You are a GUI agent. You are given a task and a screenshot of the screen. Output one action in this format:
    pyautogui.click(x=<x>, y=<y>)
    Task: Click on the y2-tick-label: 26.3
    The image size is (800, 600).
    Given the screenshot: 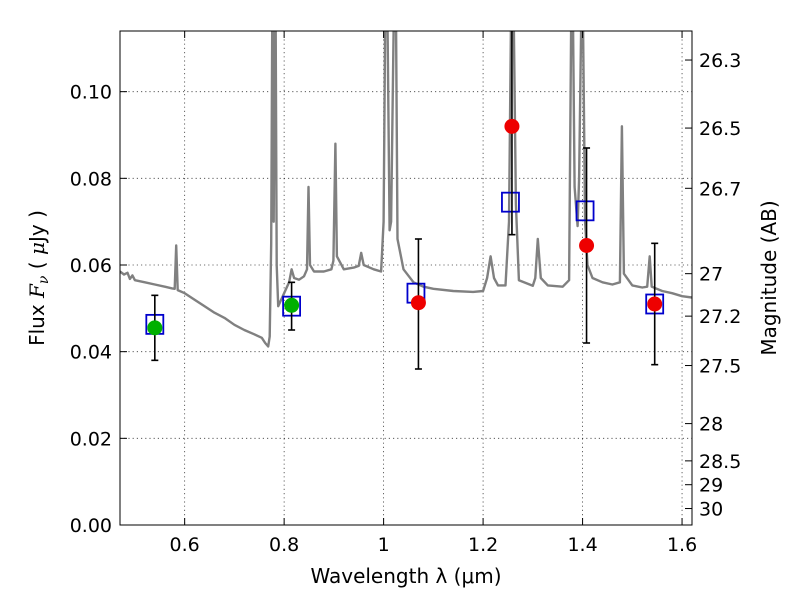 What is the action you would take?
    pyautogui.click(x=720, y=61)
    